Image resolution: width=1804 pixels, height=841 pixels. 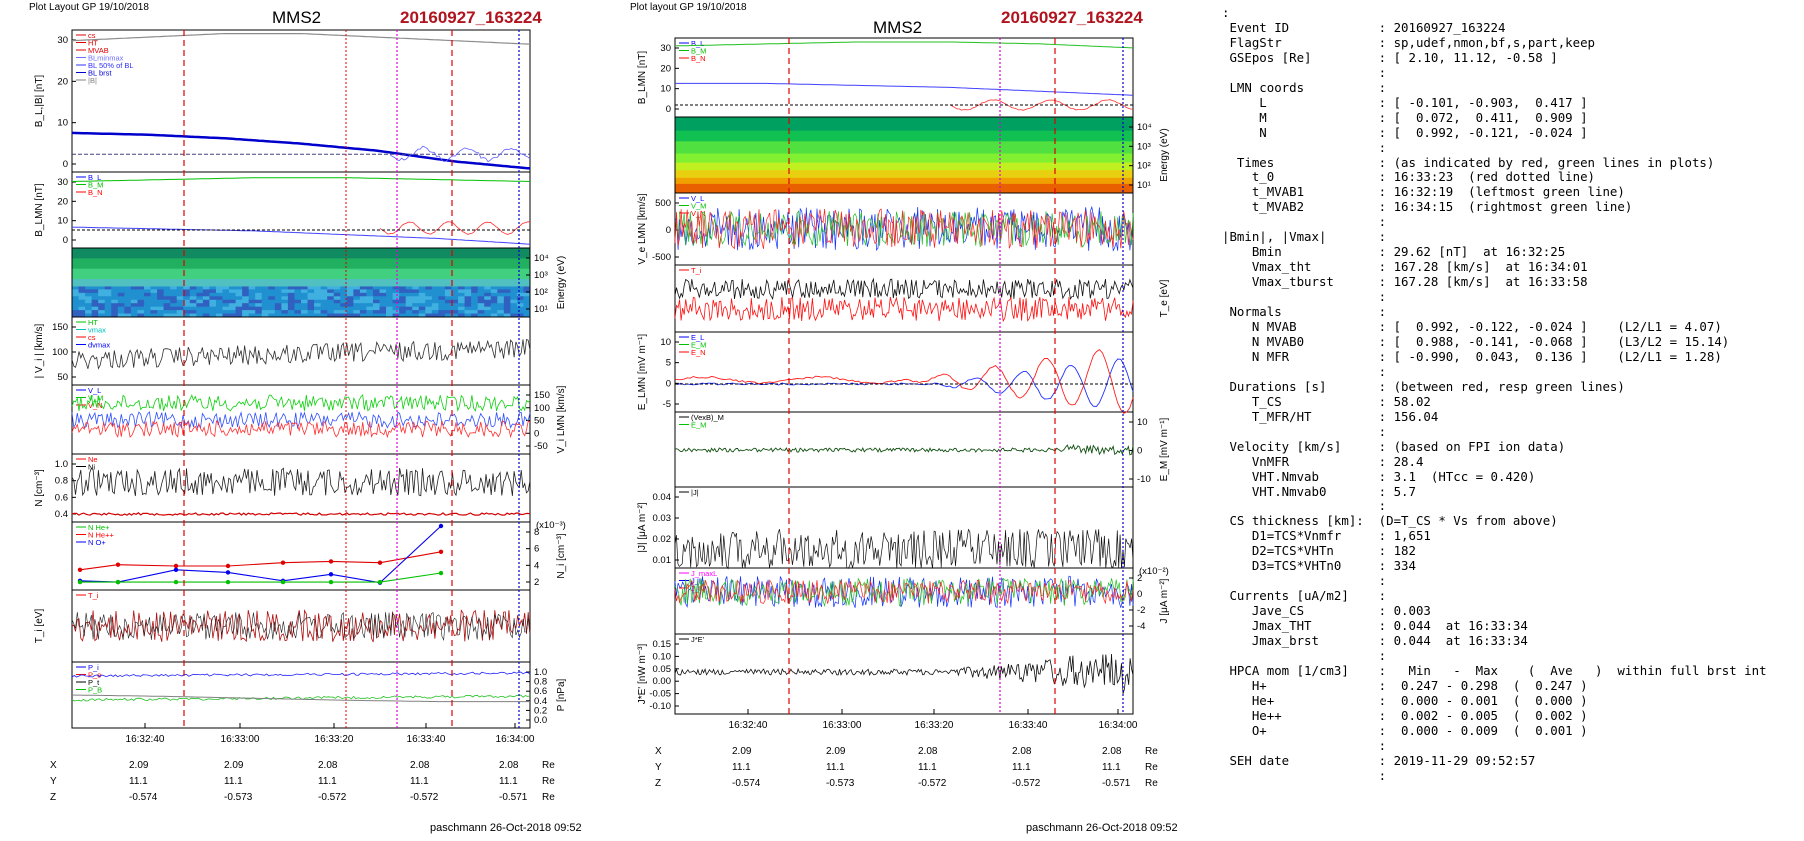 What do you see at coordinates (301, 283) in the screenshot?
I see `energy-spectrogram` at bounding box center [301, 283].